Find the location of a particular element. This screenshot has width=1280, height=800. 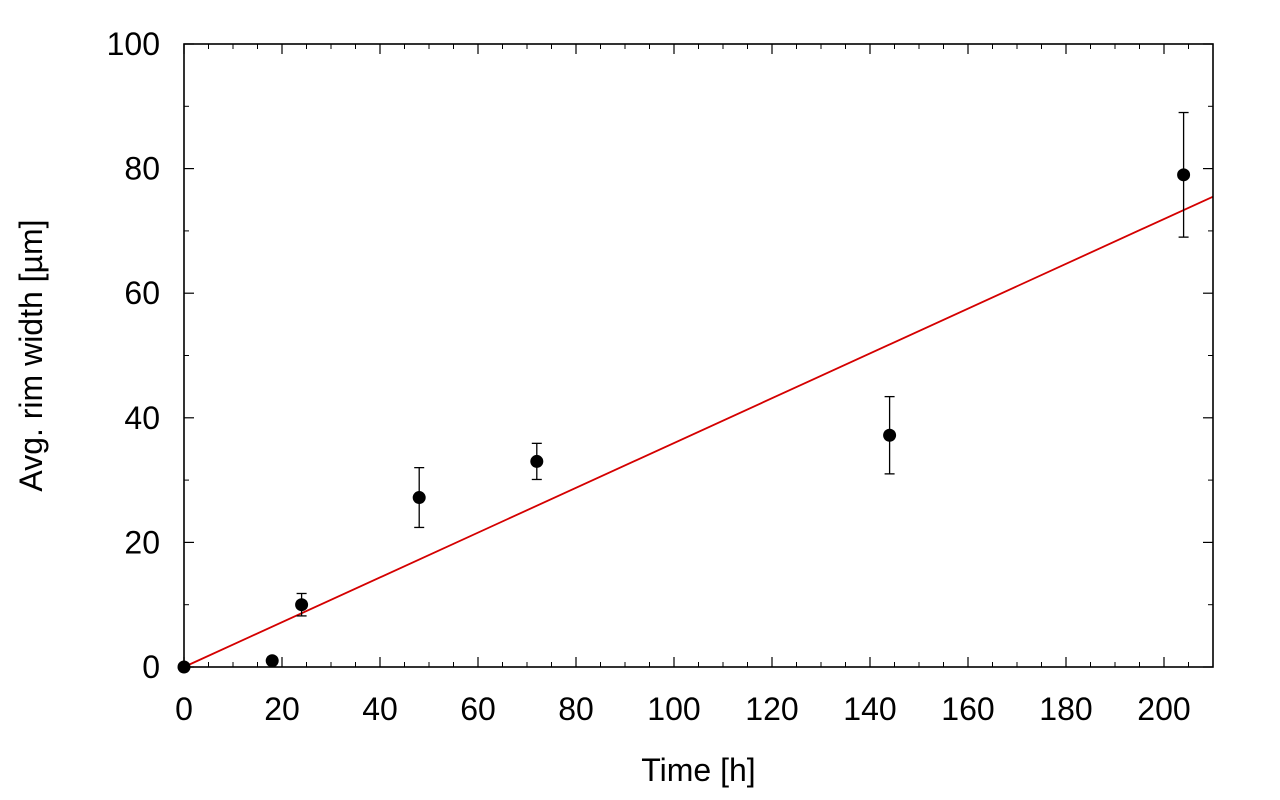

y-axis-label: Avg. rim width [µm] is located at coordinates (31, 355).